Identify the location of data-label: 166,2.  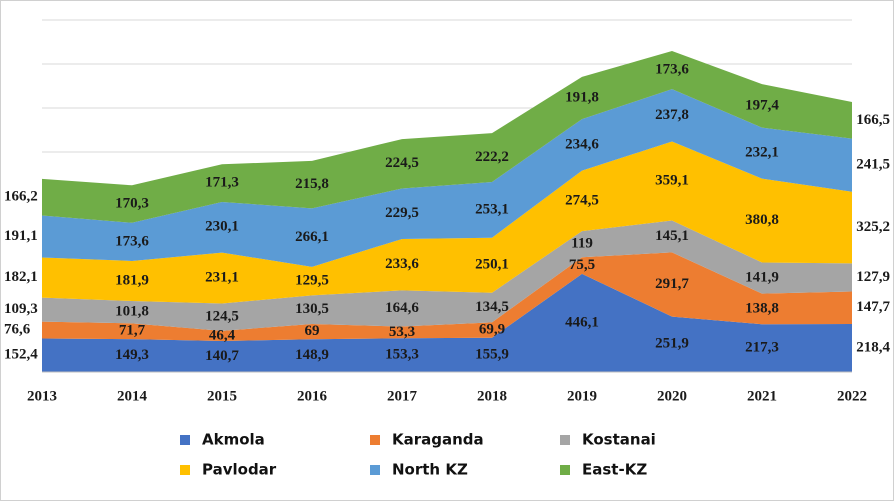
(21, 197).